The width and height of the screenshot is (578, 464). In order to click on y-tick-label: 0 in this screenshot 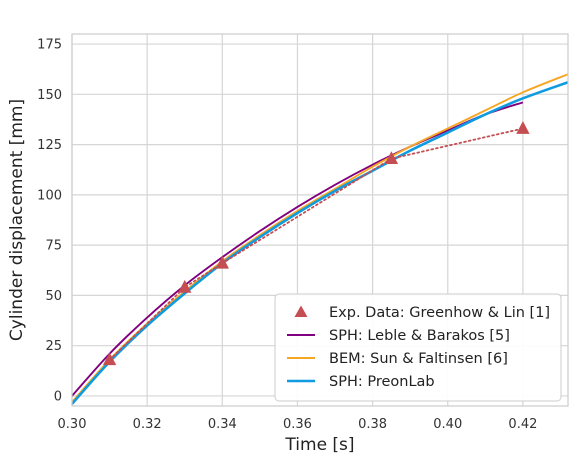, I will do `click(58, 396)`.